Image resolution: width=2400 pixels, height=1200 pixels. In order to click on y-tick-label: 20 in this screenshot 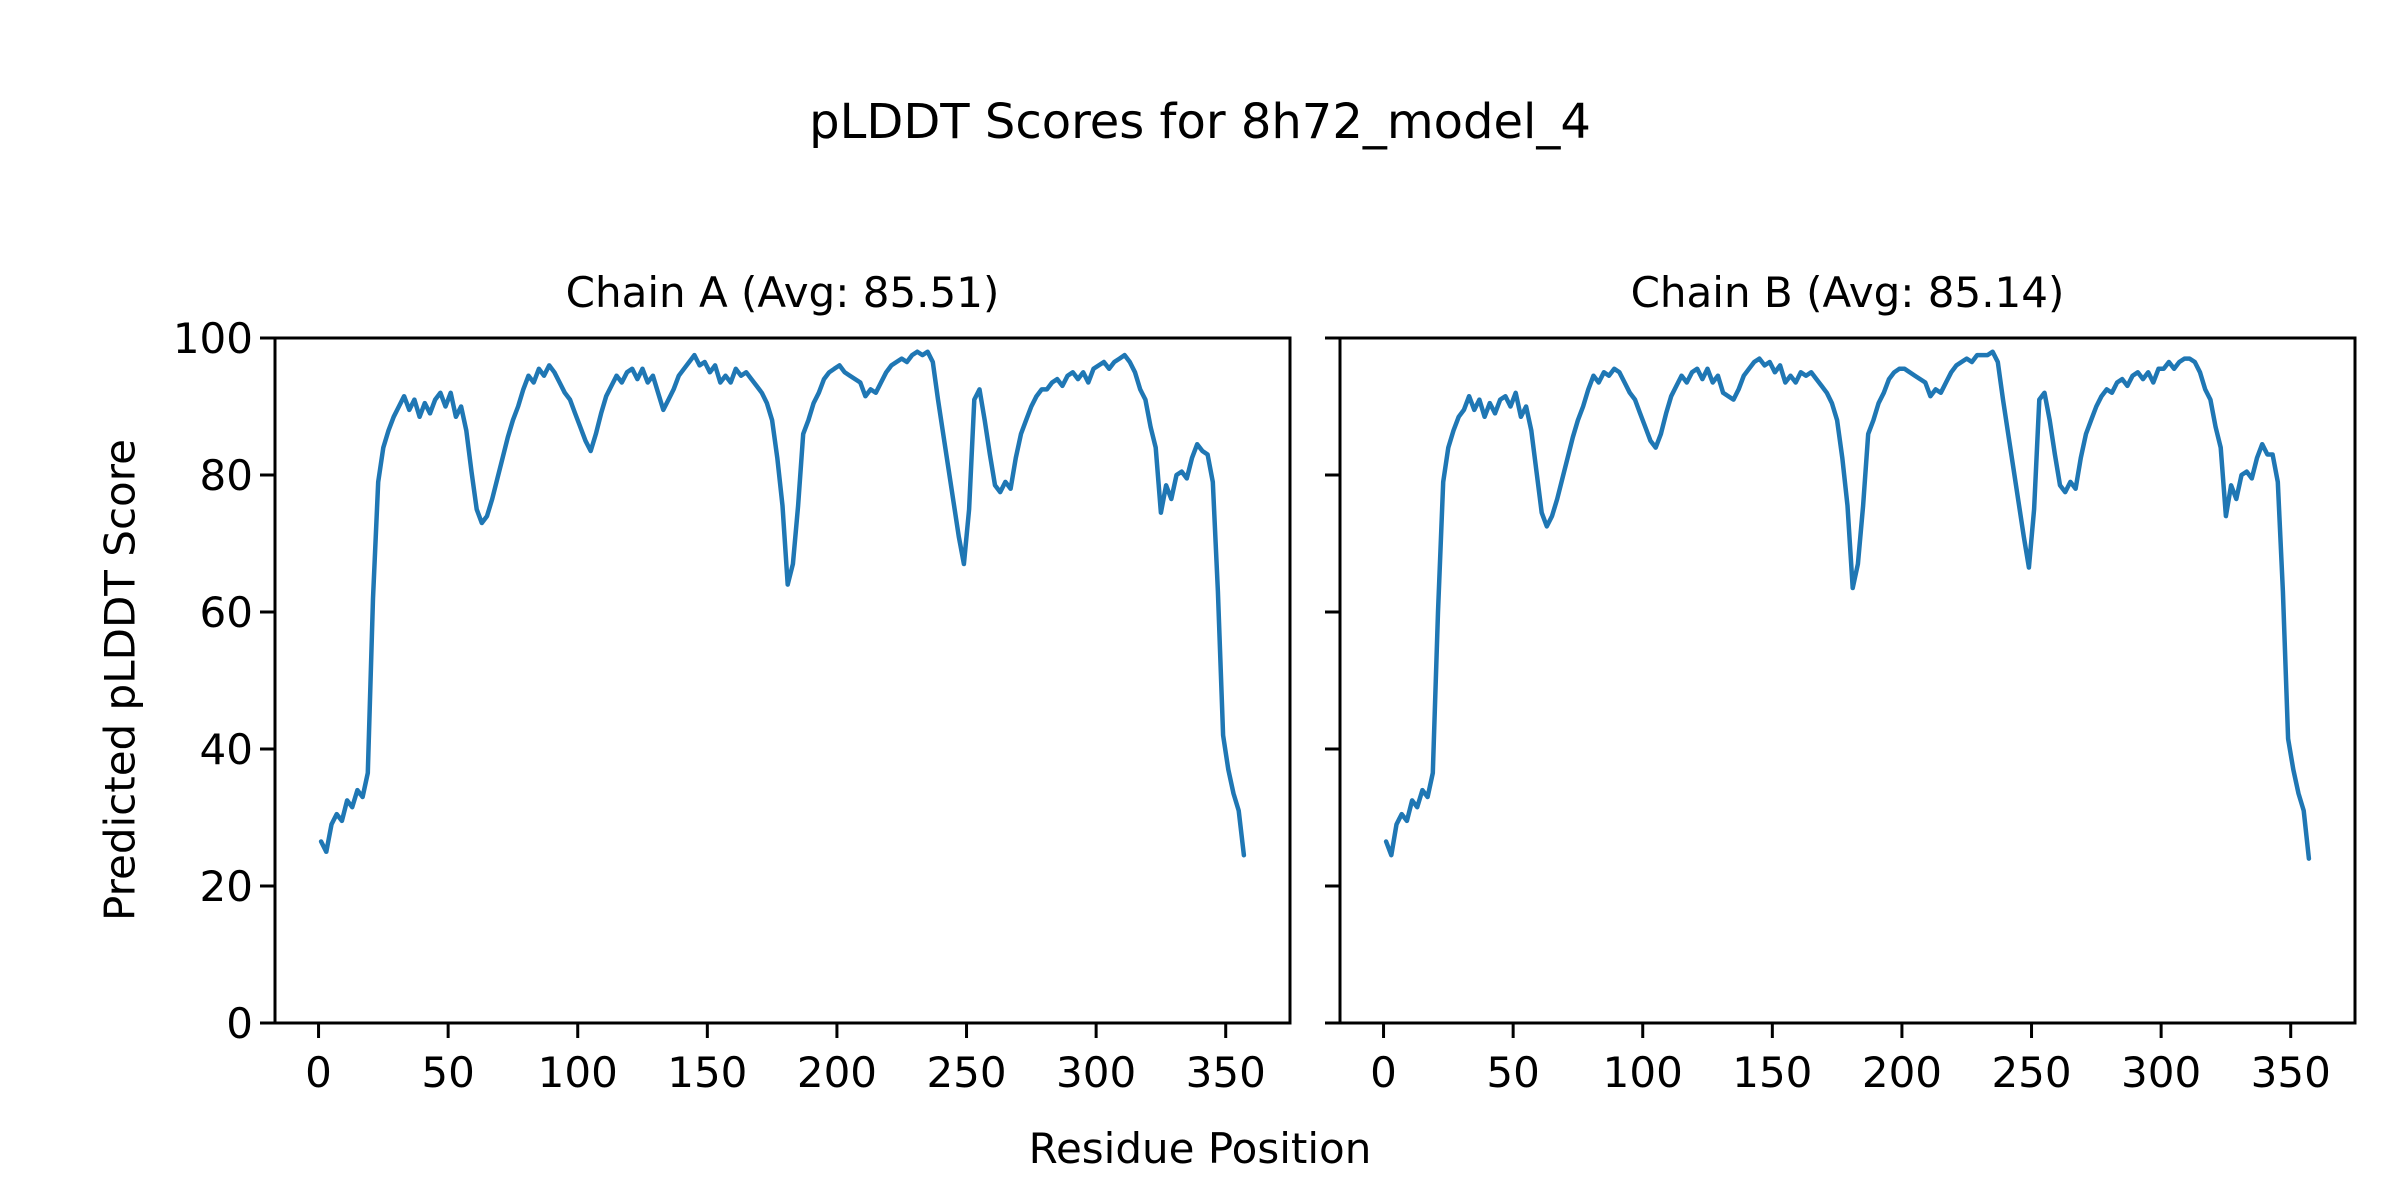, I will do `click(226, 886)`.